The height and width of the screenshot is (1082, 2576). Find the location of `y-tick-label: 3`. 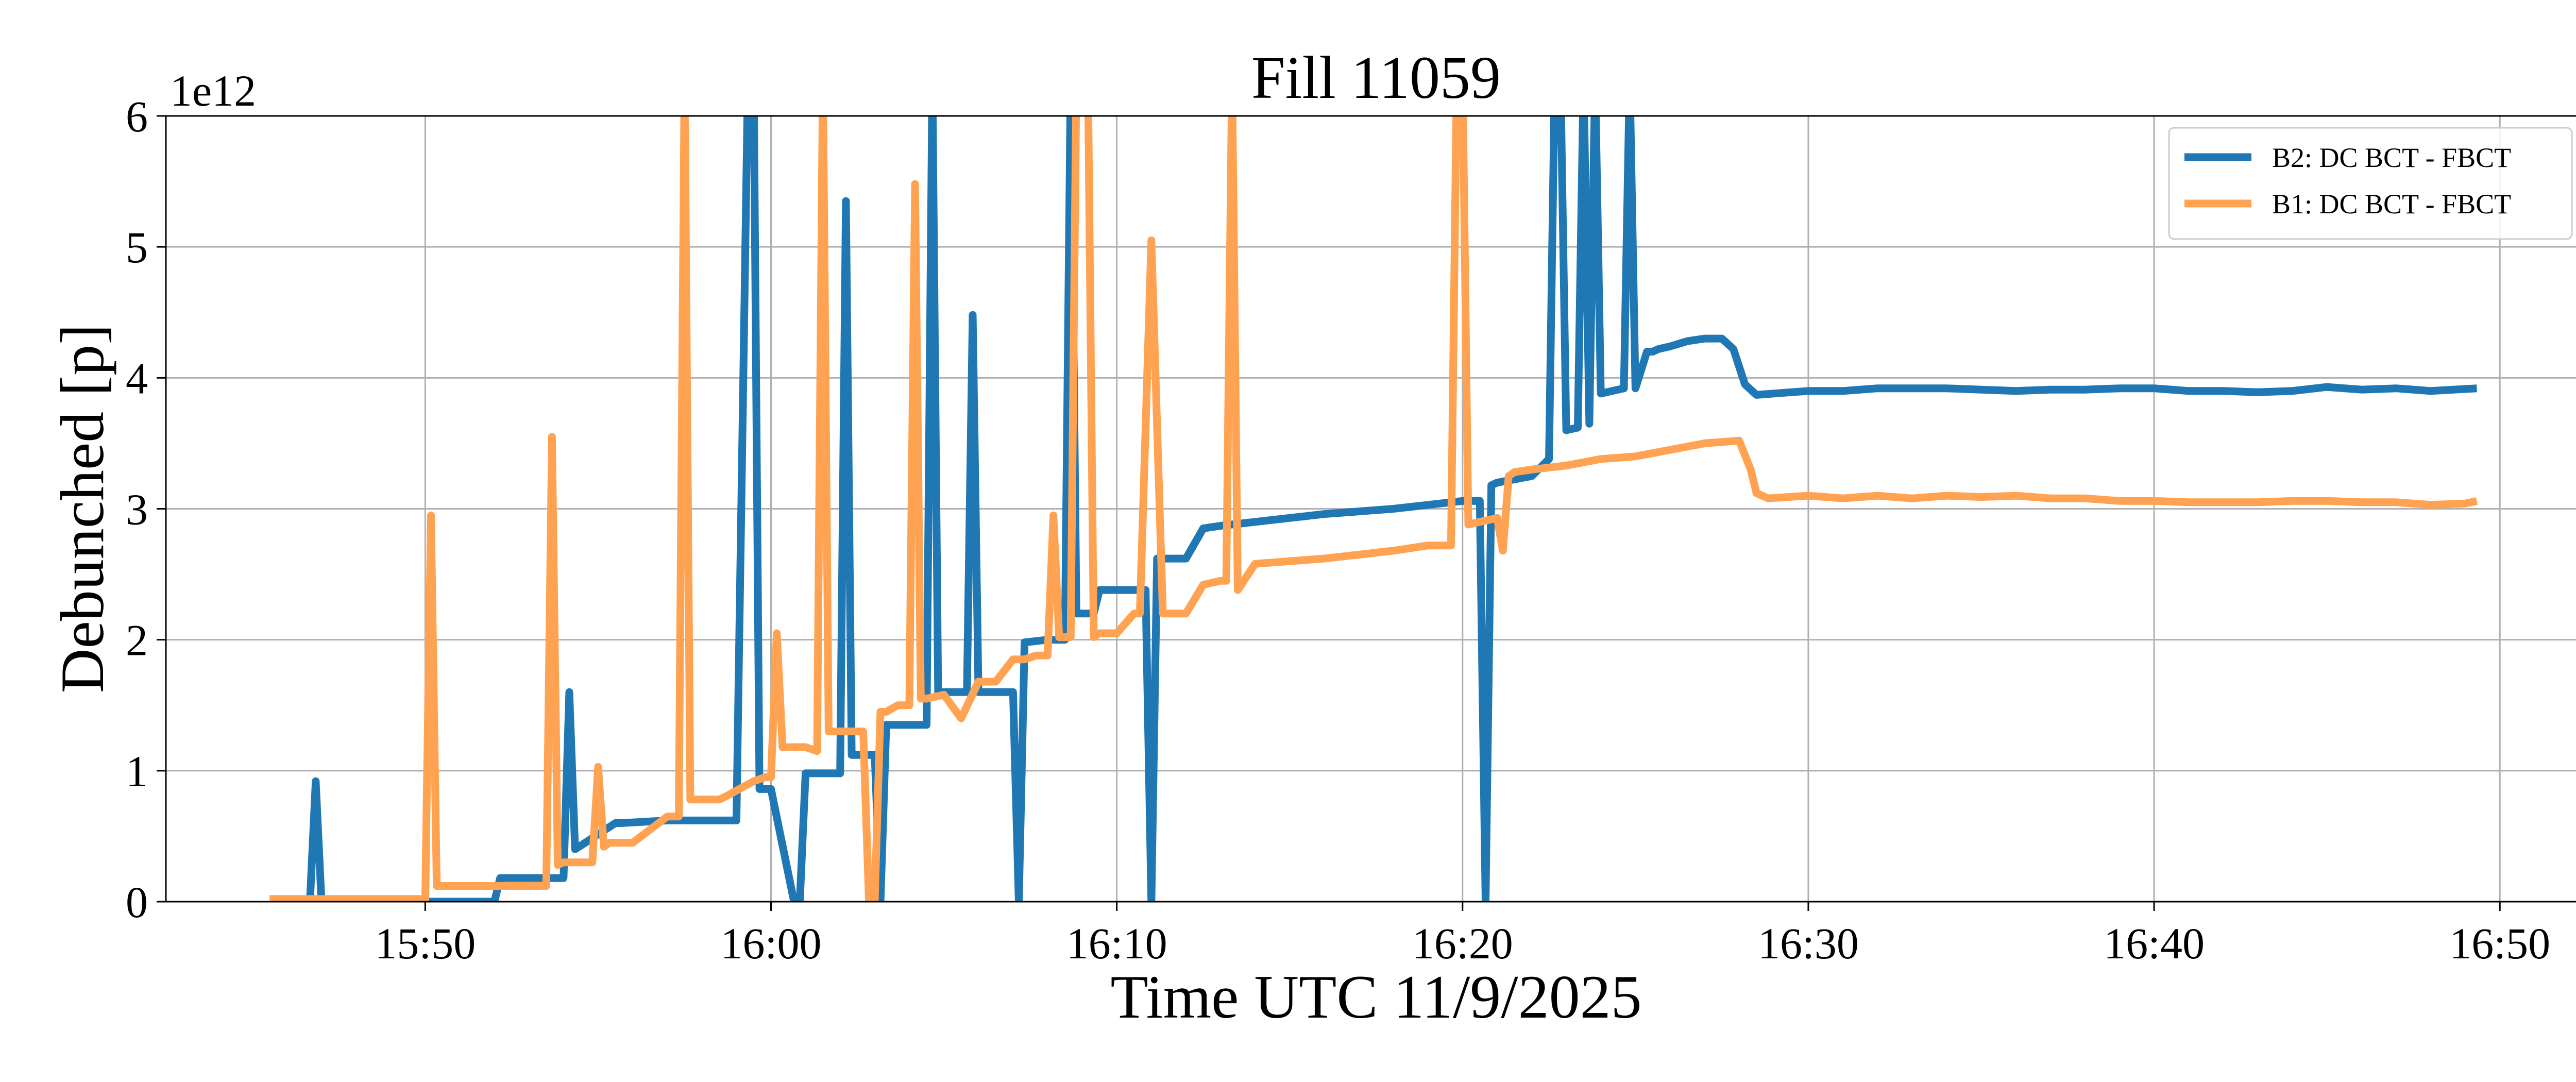

y-tick-label: 3 is located at coordinates (137, 509).